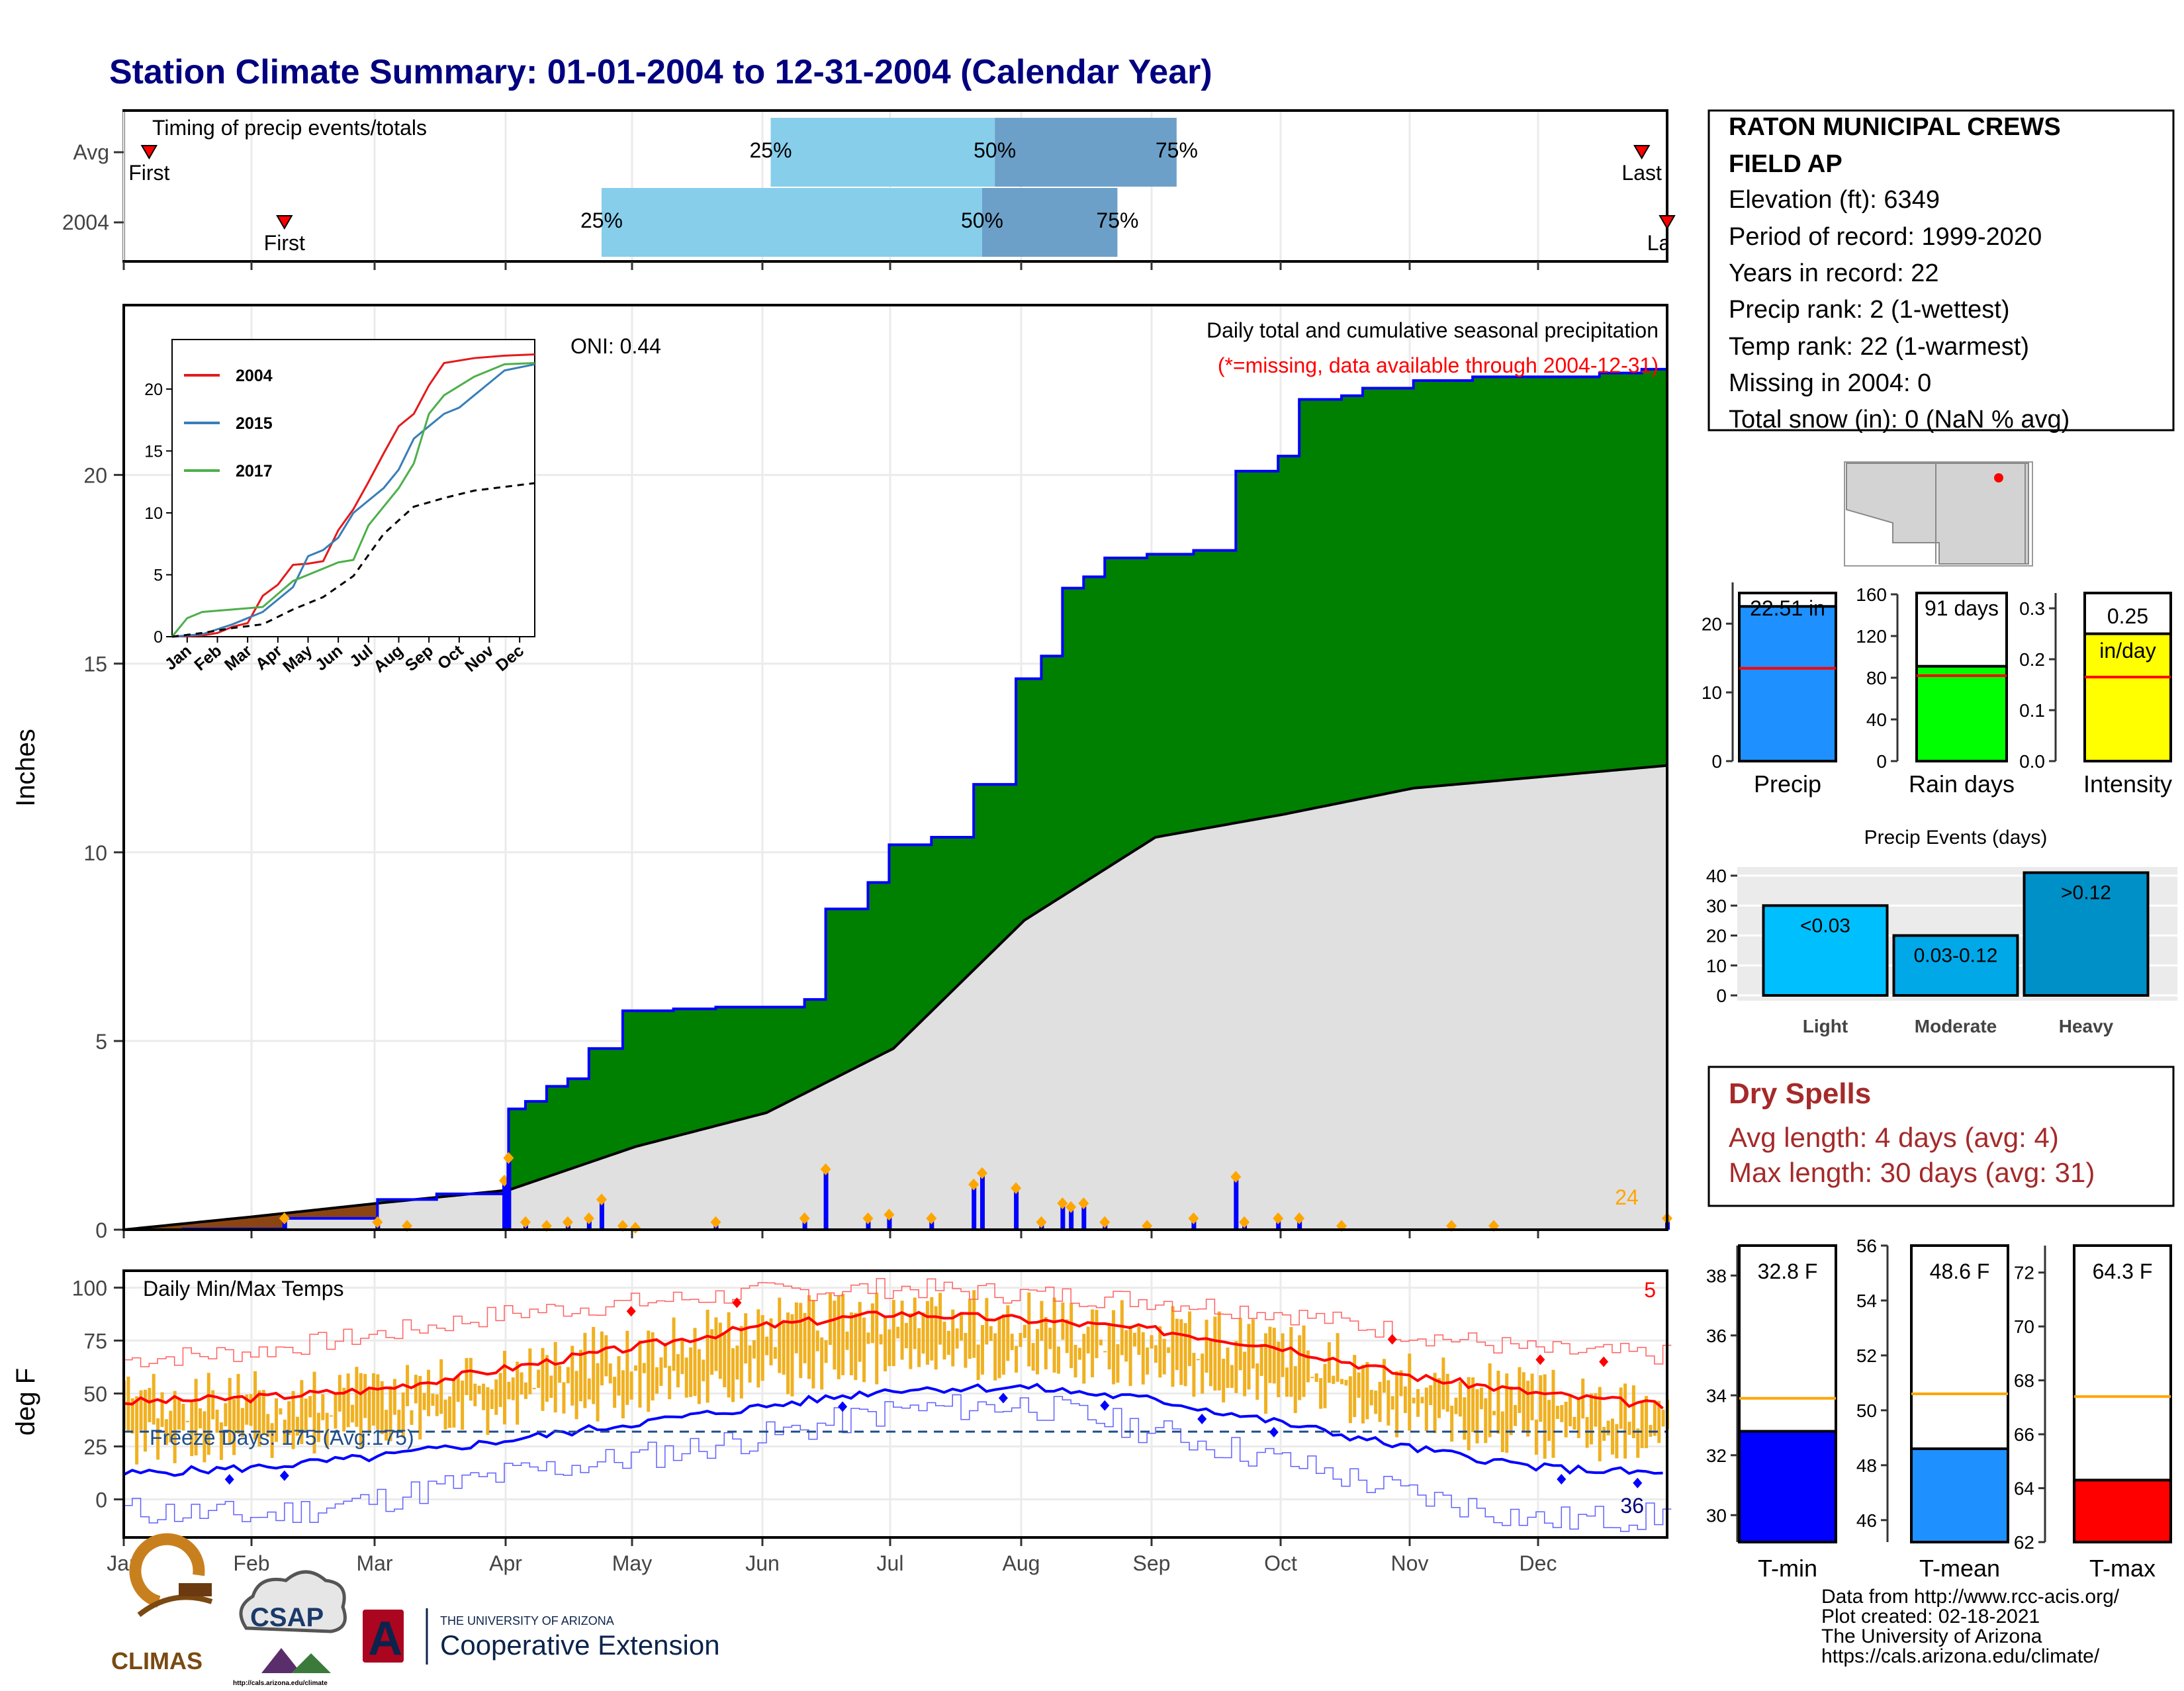 This screenshot has height=1691, width=2184. I want to click on dry-spells-avg: Avg length: 4 days (avg: 4), so click(1894, 1137).